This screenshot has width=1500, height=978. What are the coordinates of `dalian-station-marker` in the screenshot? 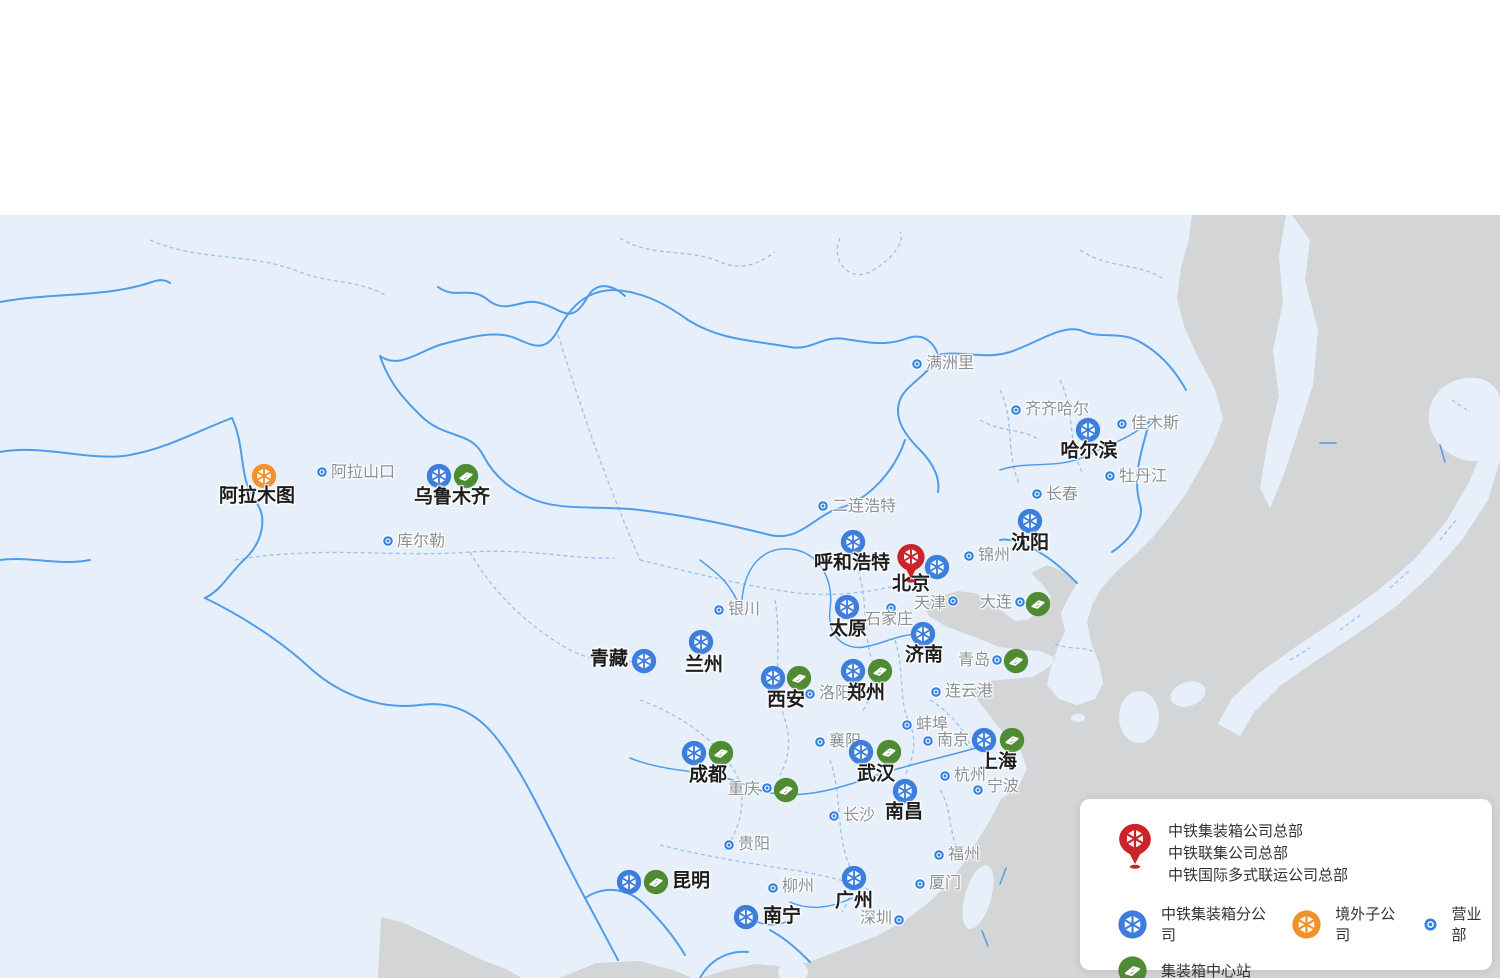 It's located at (1038, 604).